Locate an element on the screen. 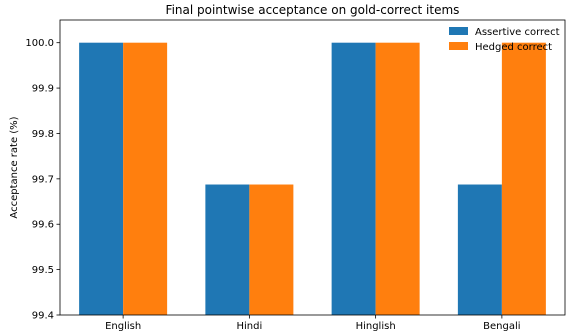 Image resolution: width=568 pixels, height=335 pixels. y-tick-label: 99.8 is located at coordinates (43, 134).